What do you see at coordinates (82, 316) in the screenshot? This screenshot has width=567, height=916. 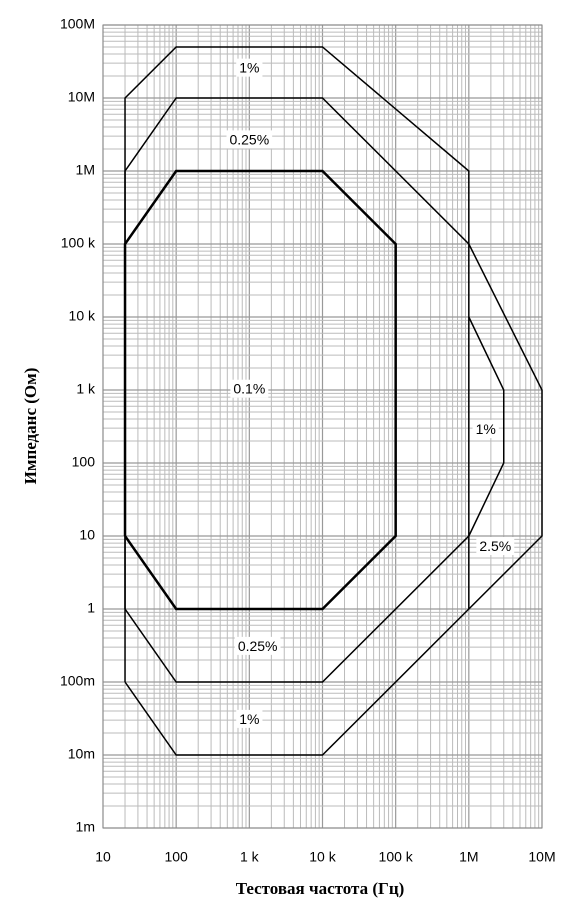 I see `y-tick-label: 10 k` at bounding box center [82, 316].